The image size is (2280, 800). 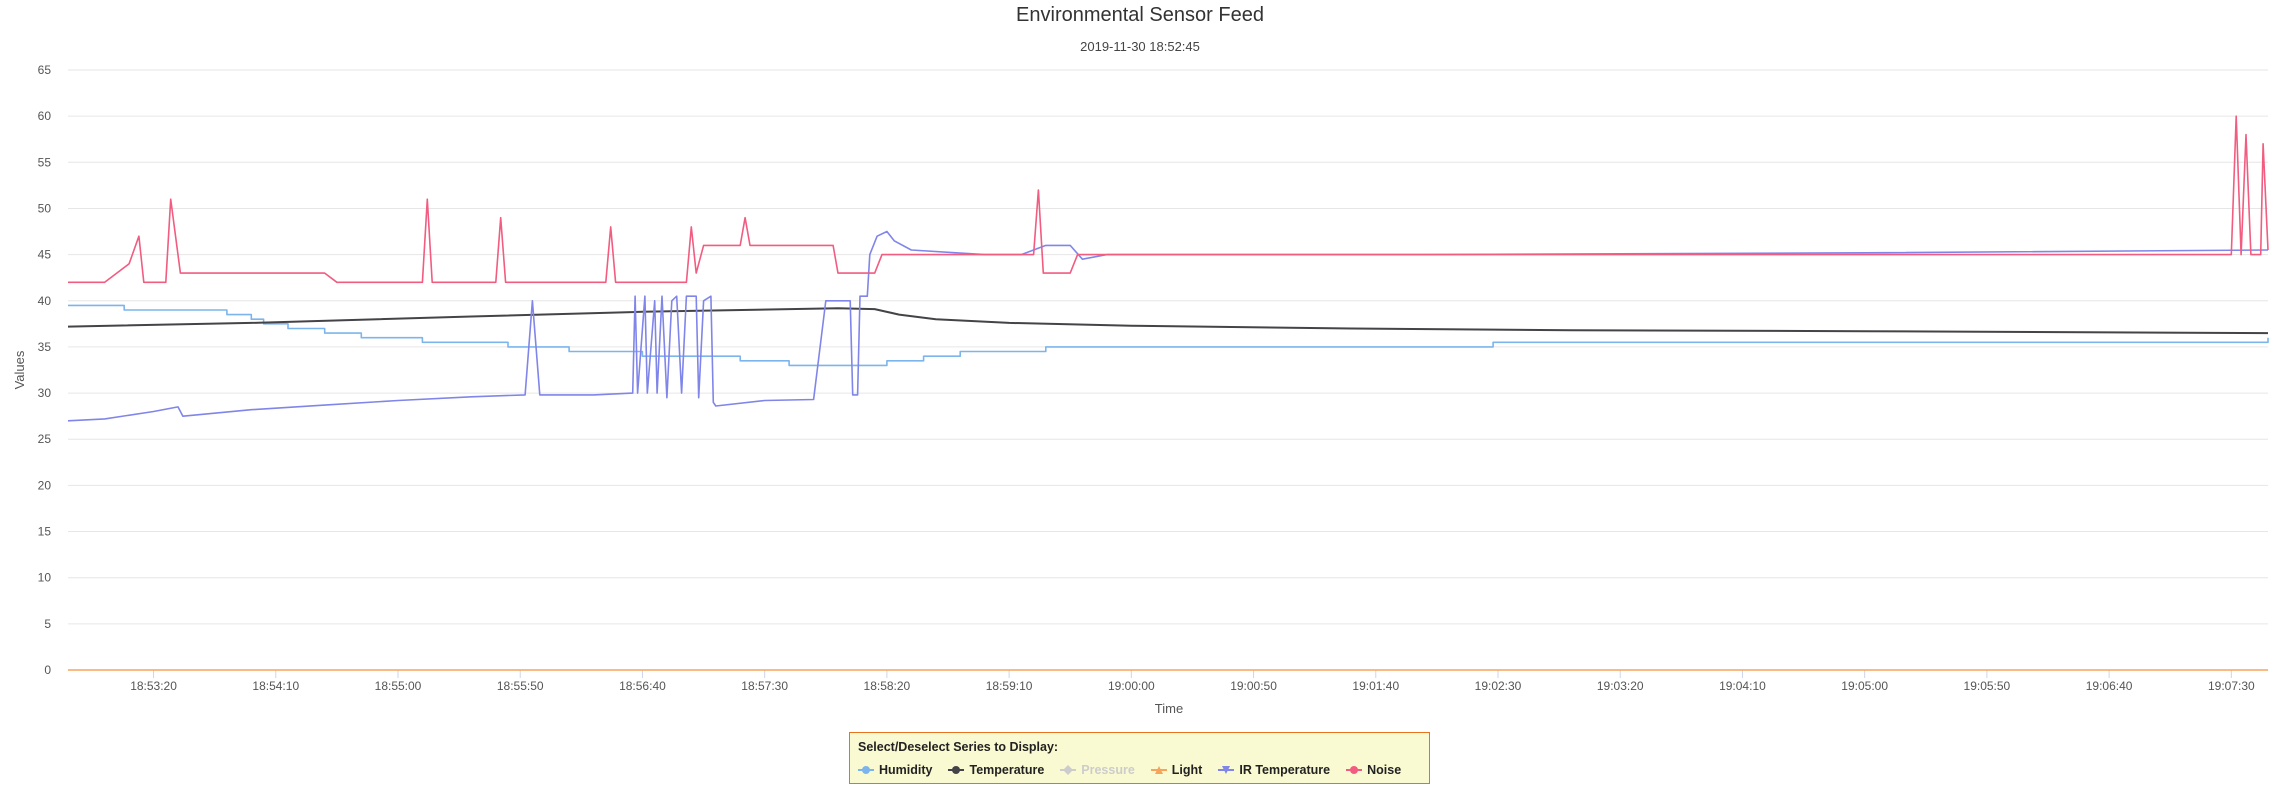 I want to click on x-tick-label: 19:05:00, so click(x=1864, y=686).